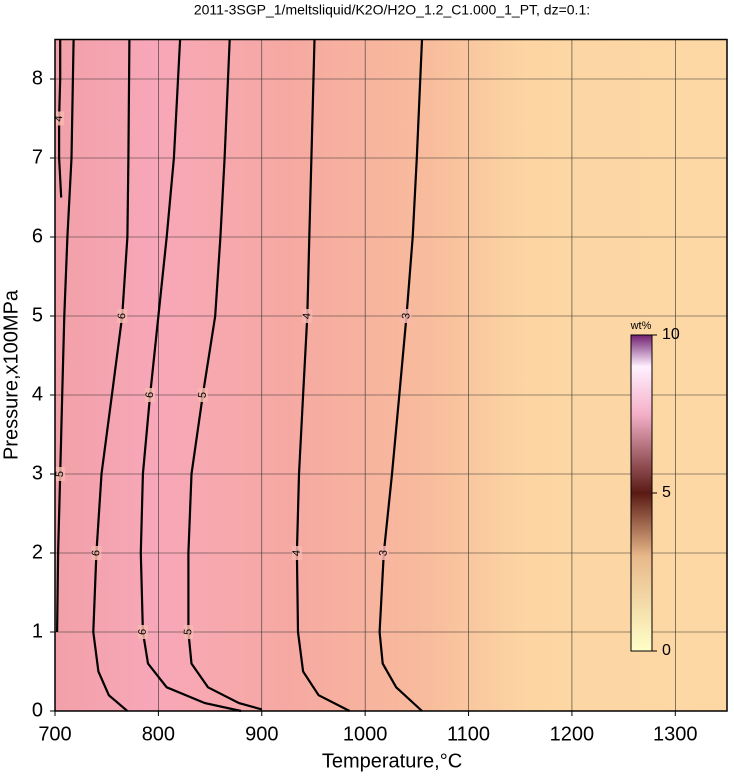 The width and height of the screenshot is (734, 776). What do you see at coordinates (54, 734) in the screenshot?
I see `x-tick-label: 700` at bounding box center [54, 734].